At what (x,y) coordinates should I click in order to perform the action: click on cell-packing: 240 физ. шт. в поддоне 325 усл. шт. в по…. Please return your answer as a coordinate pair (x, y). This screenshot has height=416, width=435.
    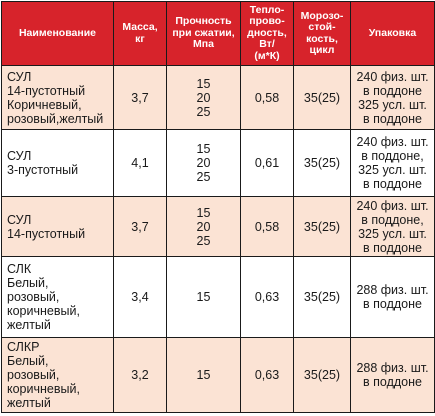
    Looking at the image, I should click on (392, 97).